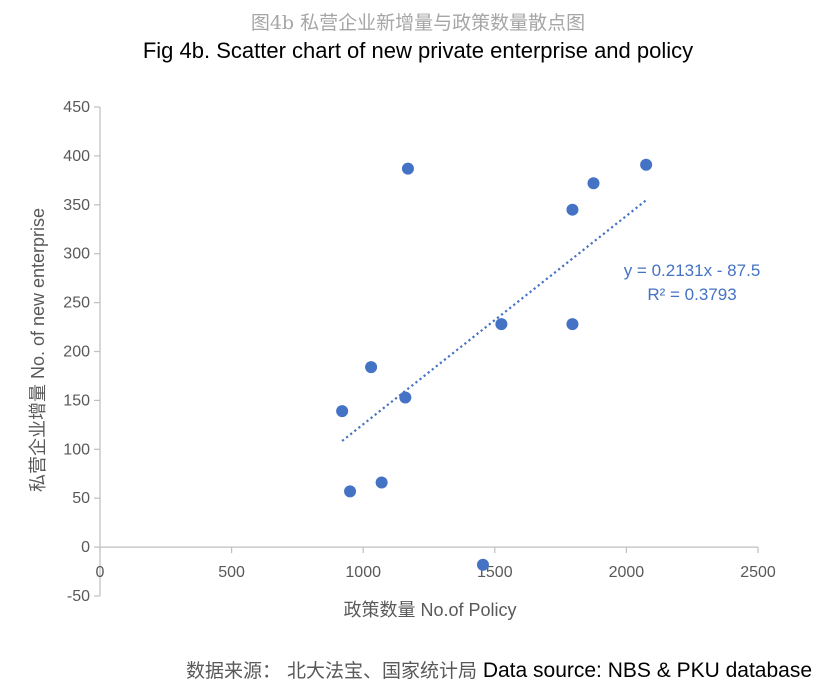  Describe the element at coordinates (76, 254) in the screenshot. I see `y-tick-label: 300` at that location.